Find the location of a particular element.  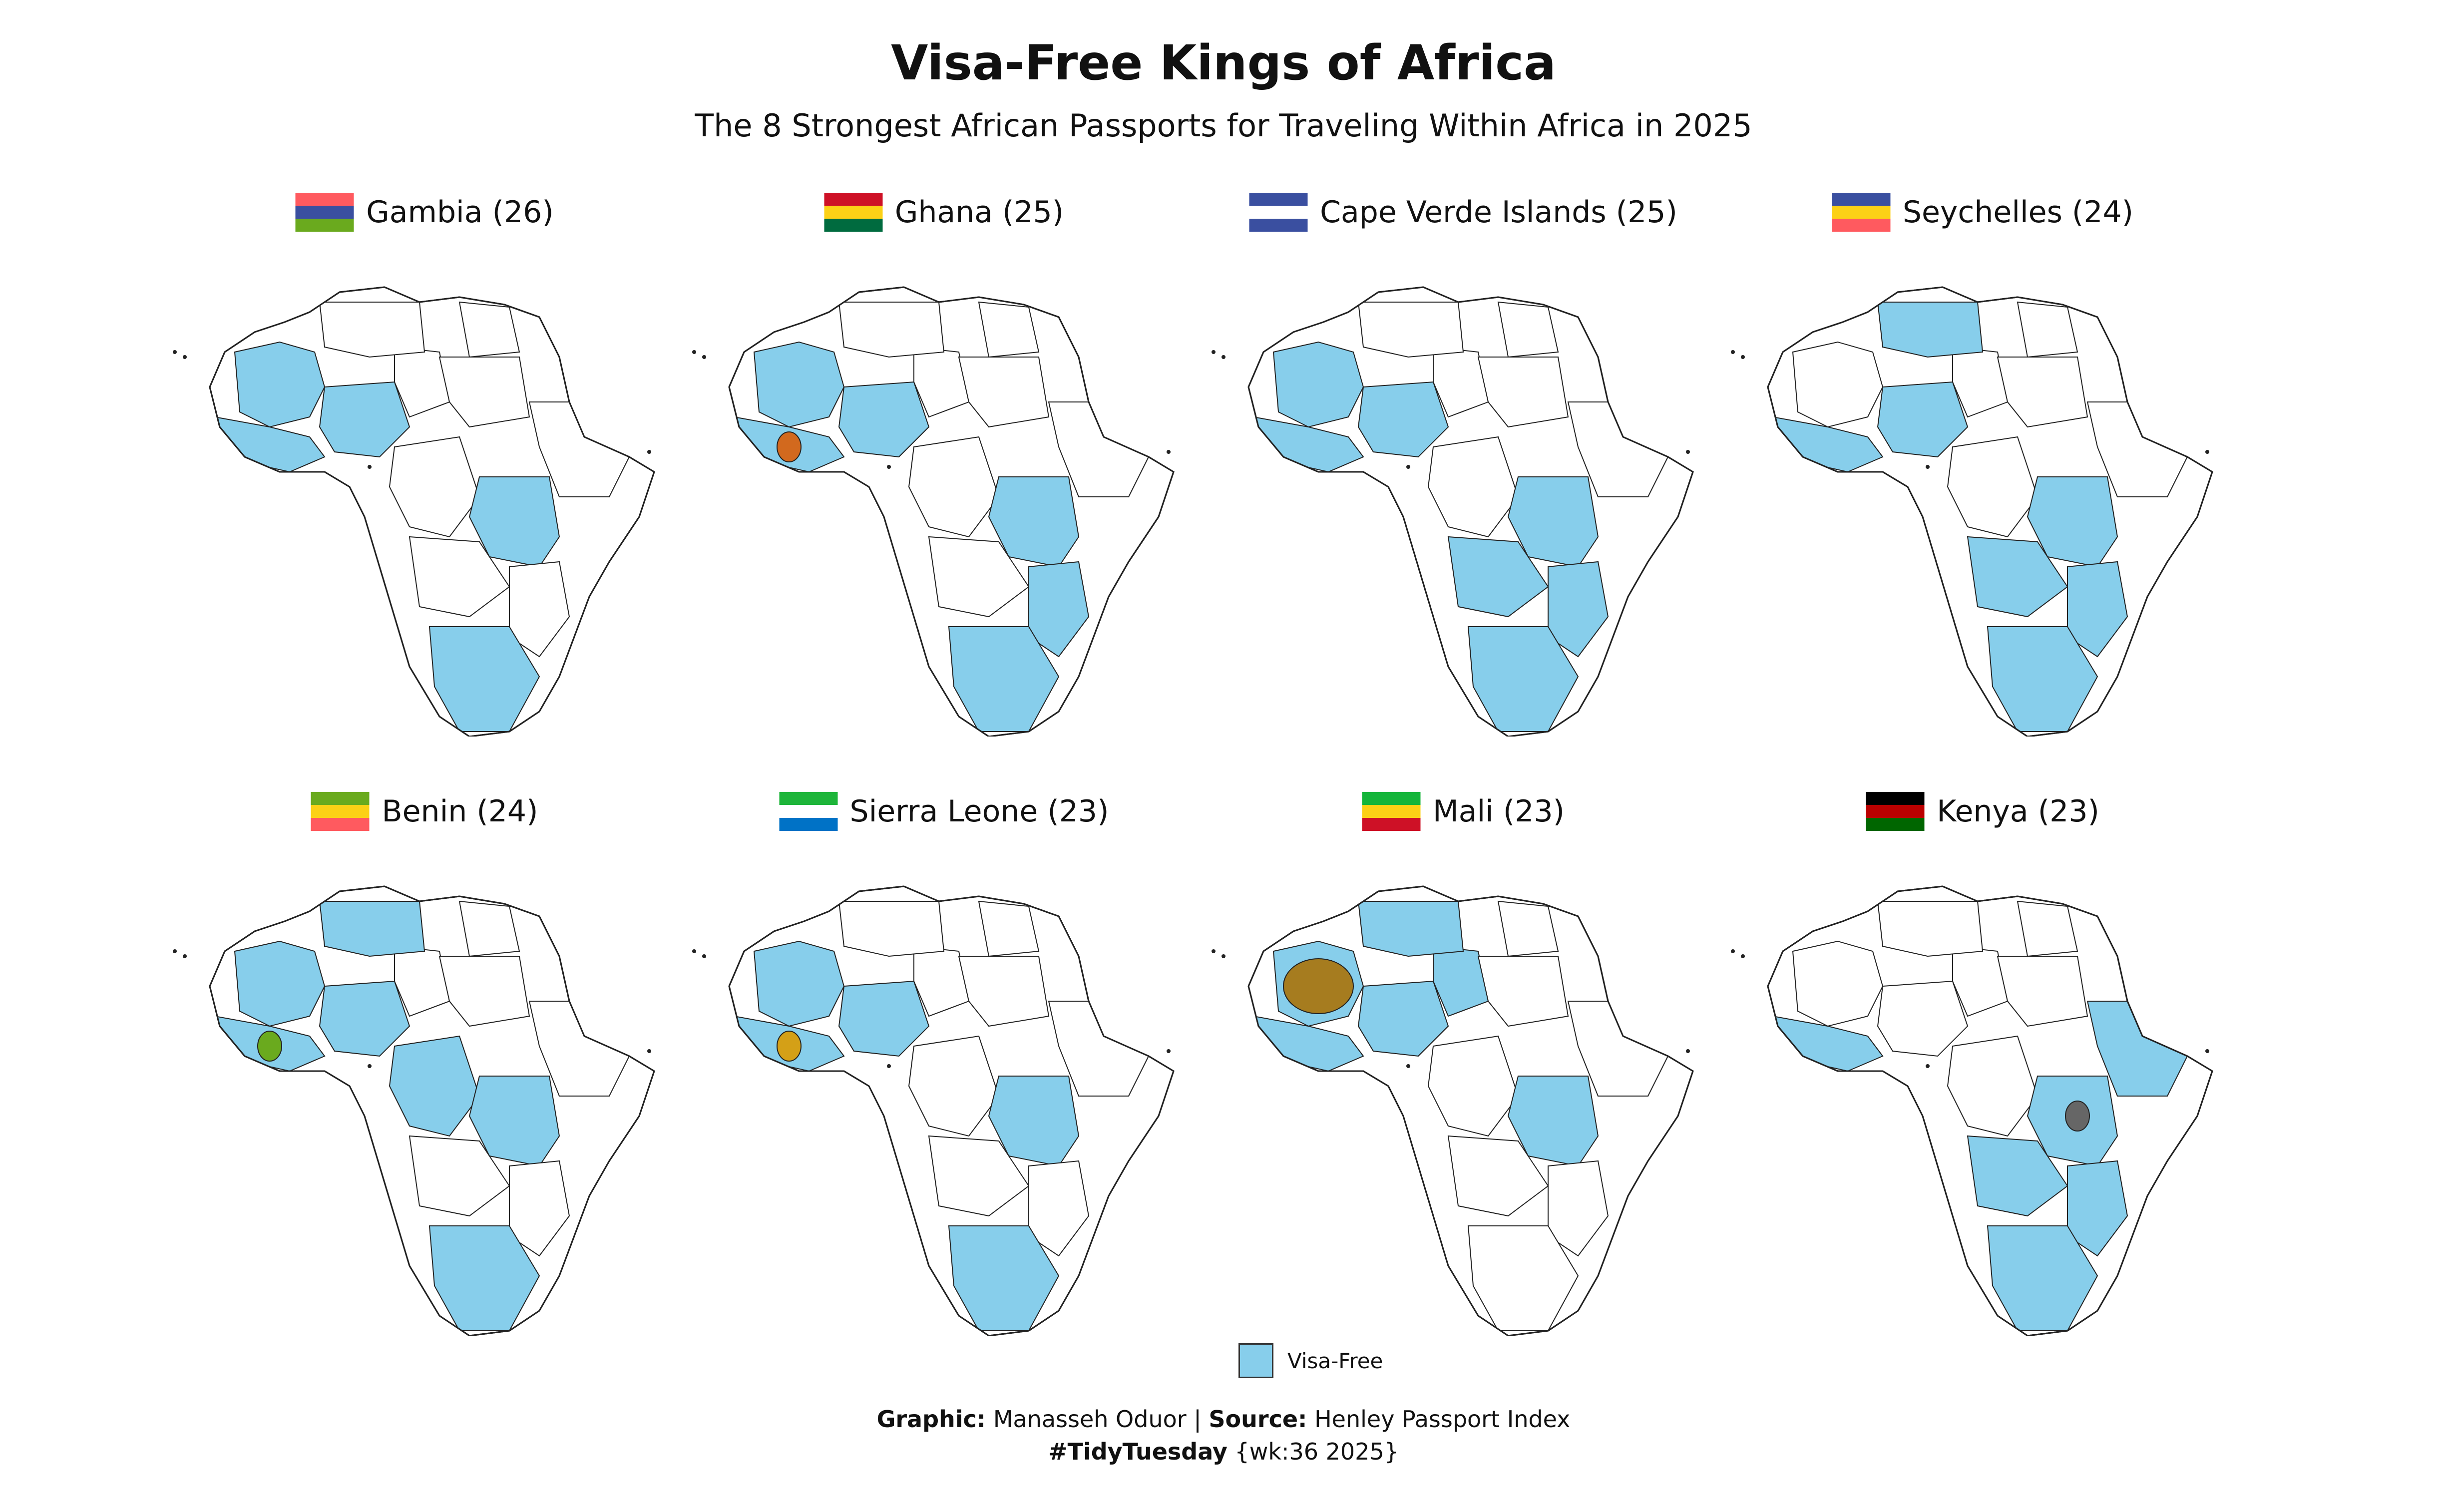

panel-header: Mali (23) is located at coordinates (1463, 811).